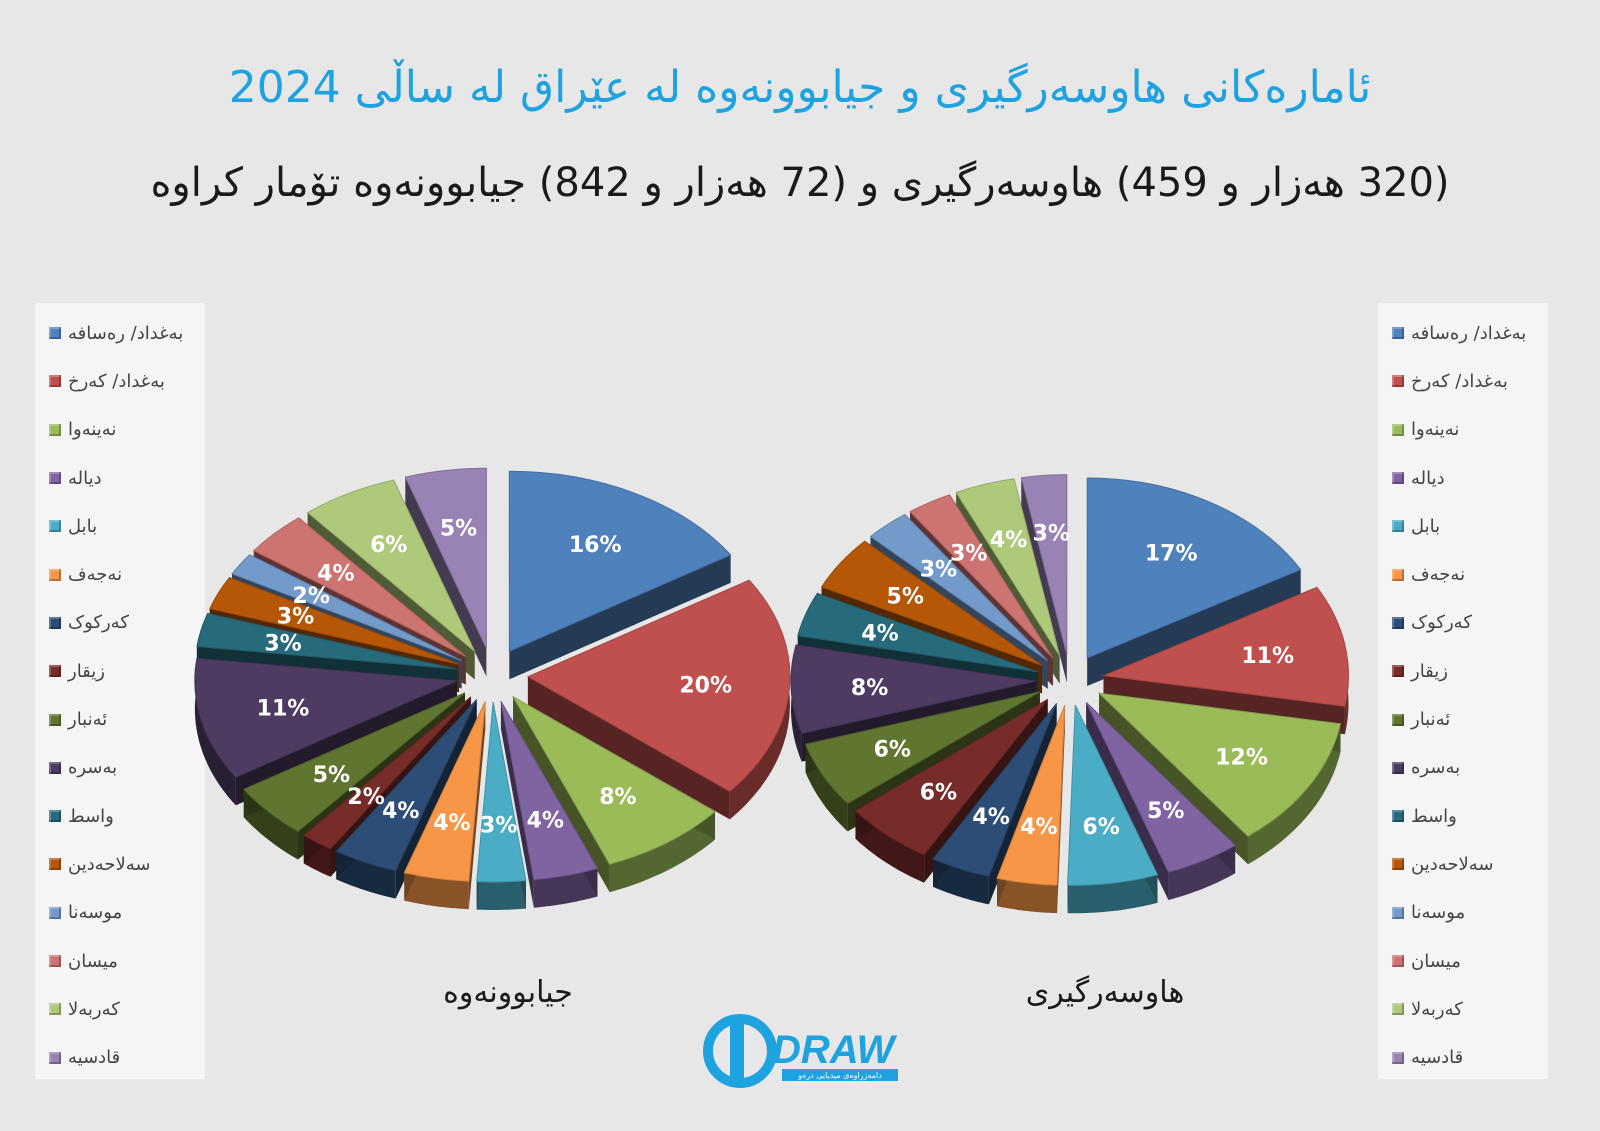 The image size is (1600, 1131). What do you see at coordinates (295, 617) in the screenshot?
I see `slice-label: 3%` at bounding box center [295, 617].